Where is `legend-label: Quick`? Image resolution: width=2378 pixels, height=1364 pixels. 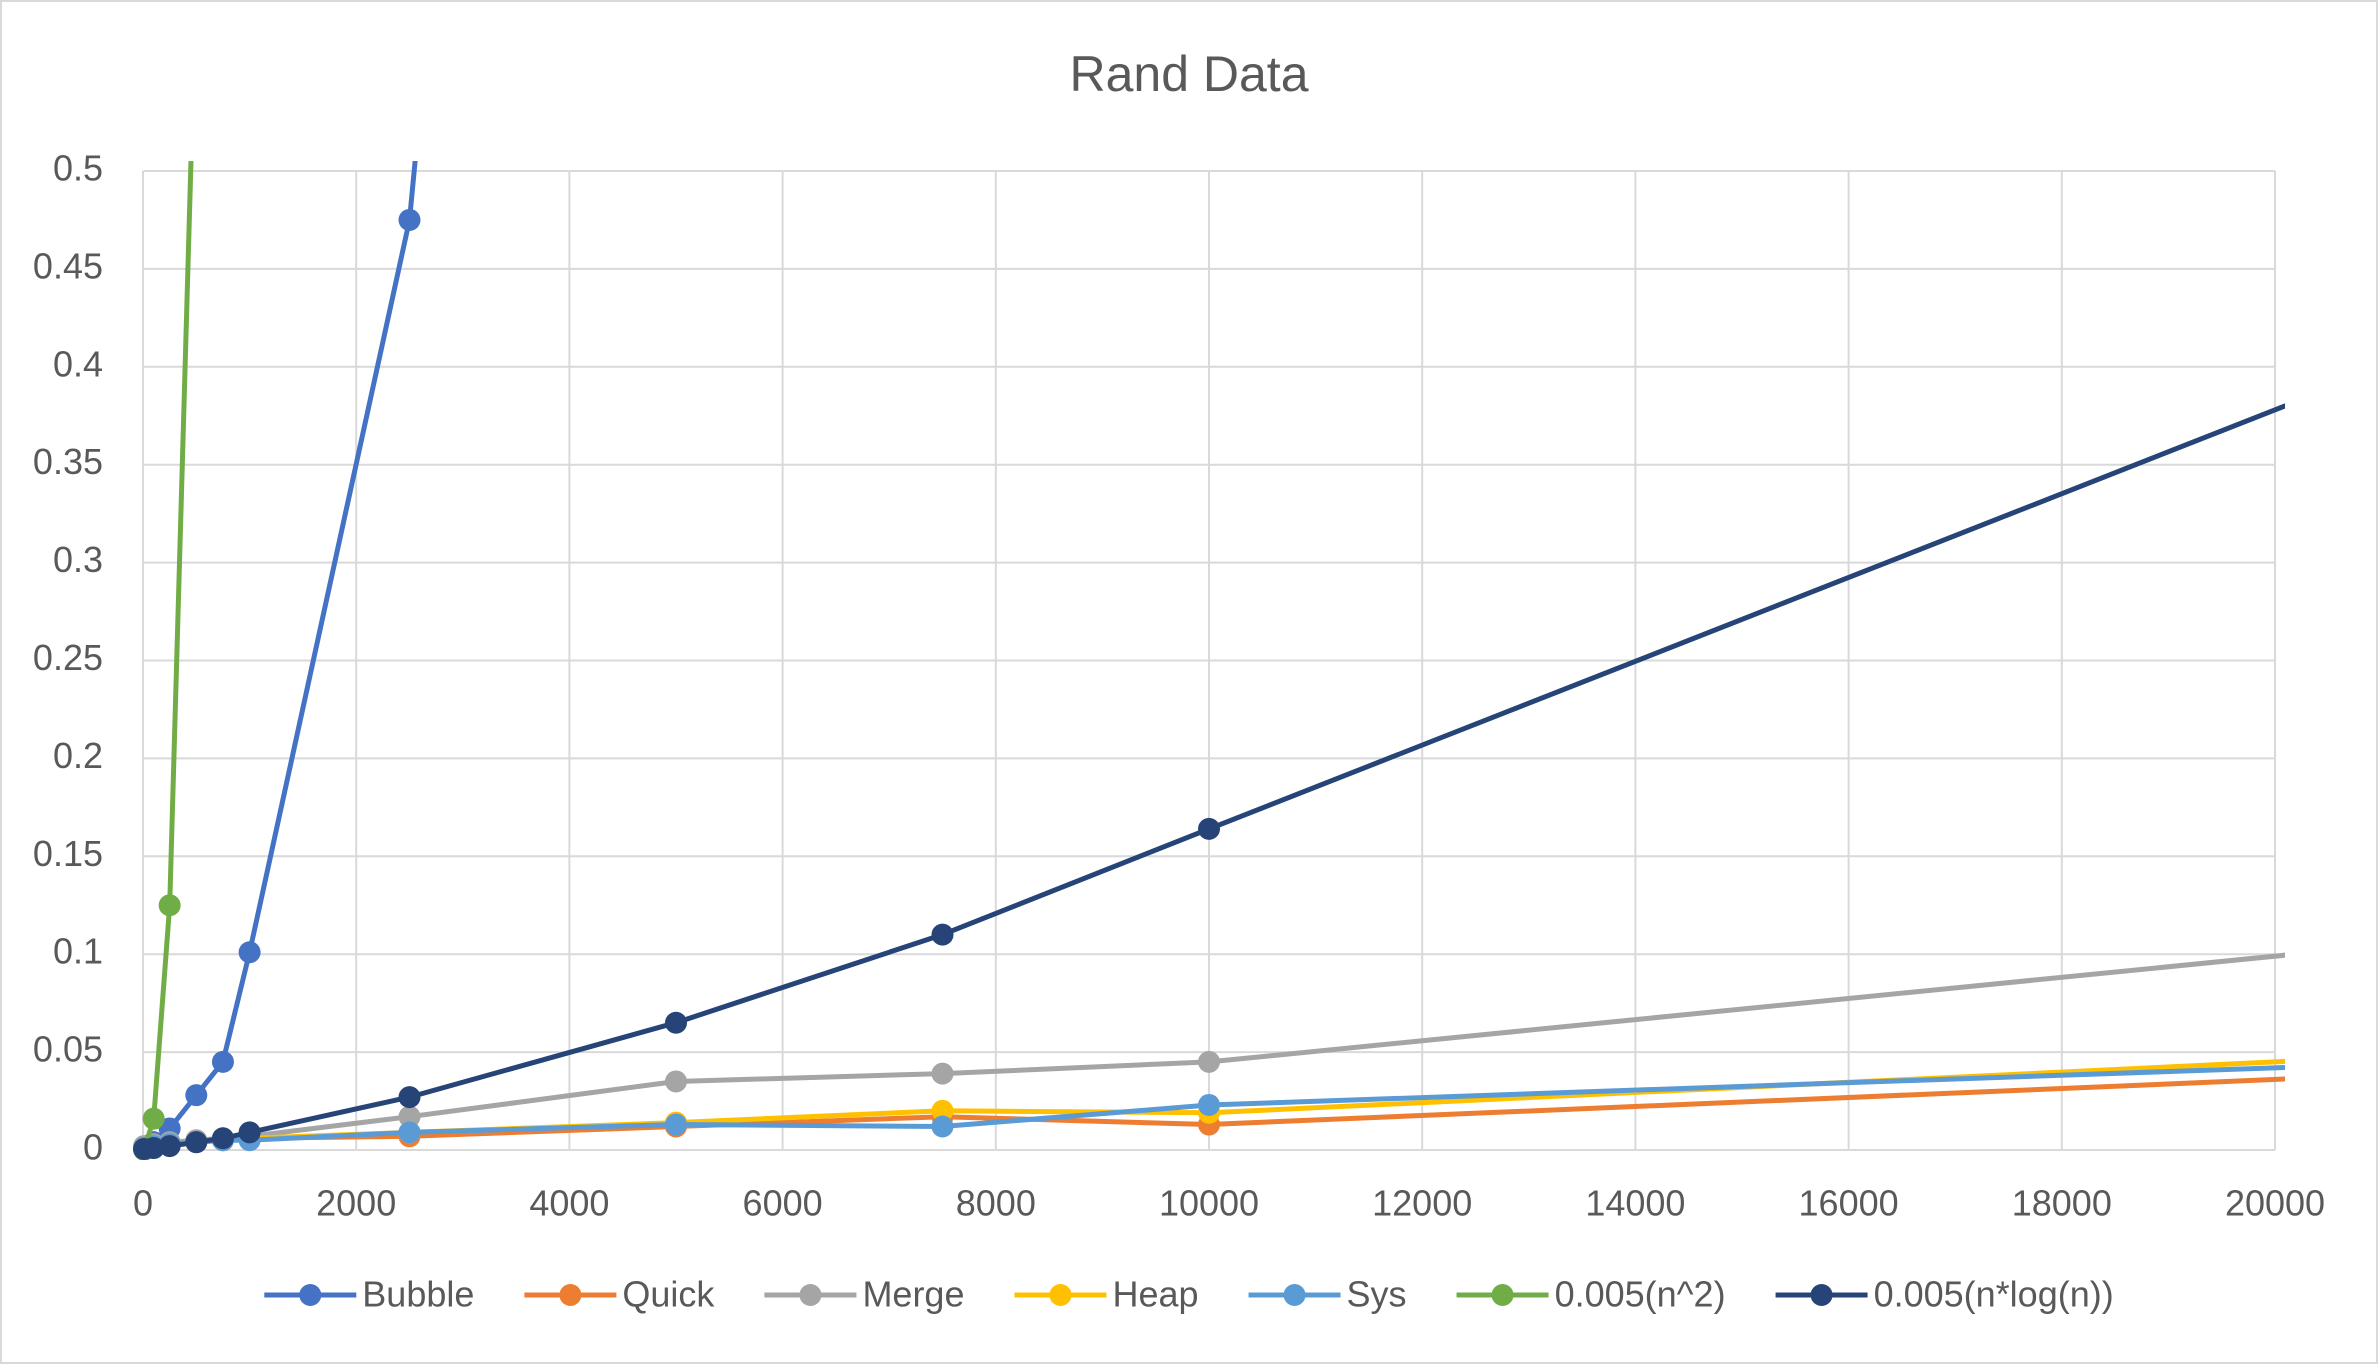 legend-label: Quick is located at coordinates (668, 1294).